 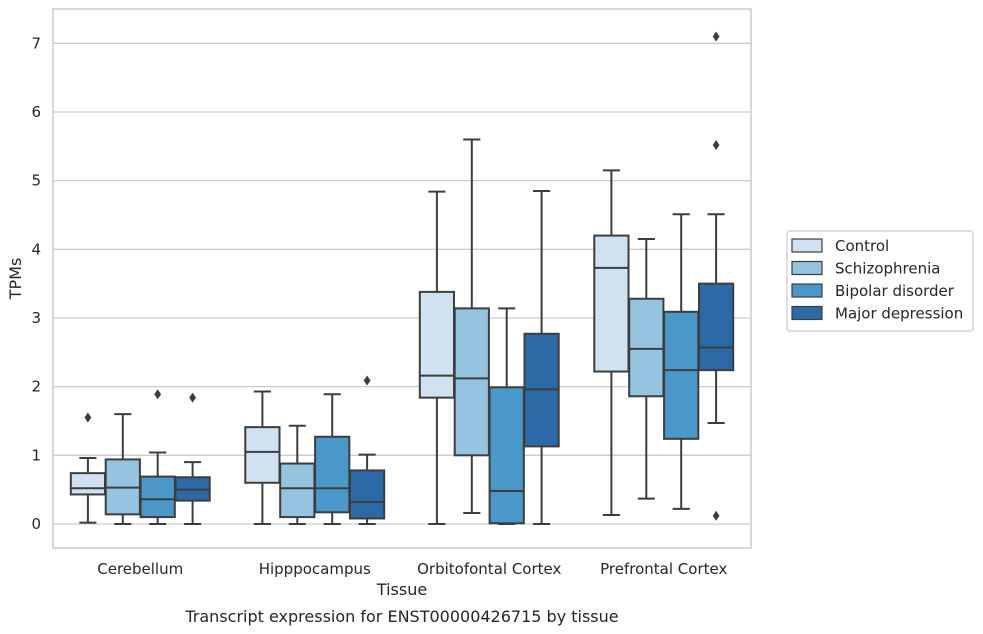 I want to click on y-tick-label: 4, so click(x=36, y=249).